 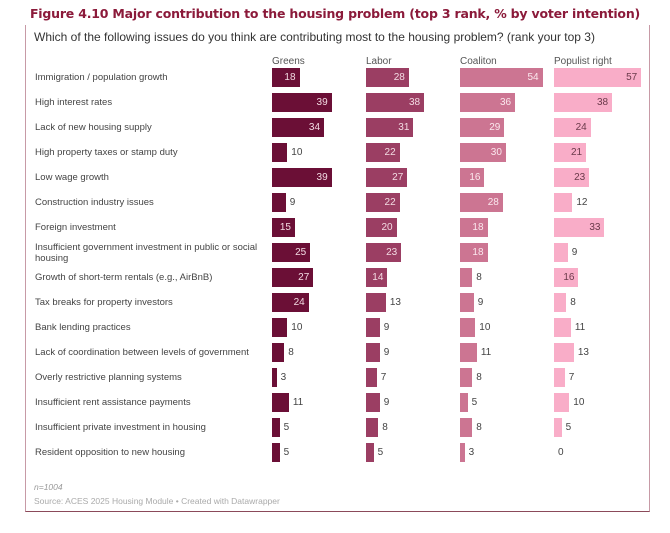 I want to click on category-label: Foreign investment, so click(x=75, y=227).